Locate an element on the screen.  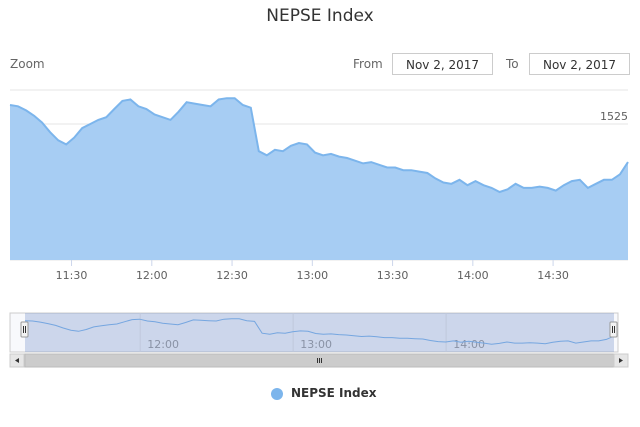
navigator-handle-right is located at coordinates (613, 329).